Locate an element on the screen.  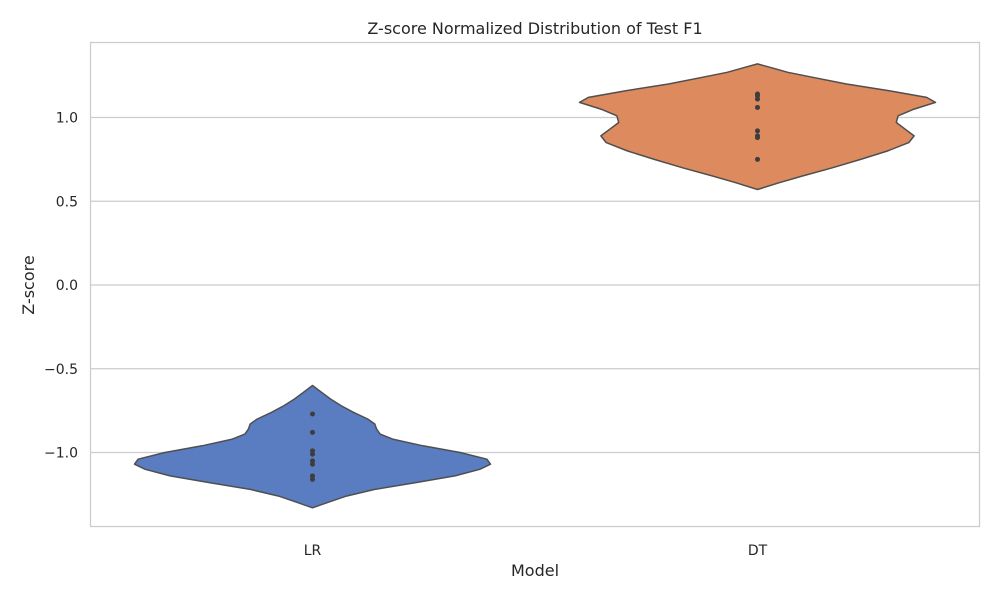
violin-dt is located at coordinates (757, 127).